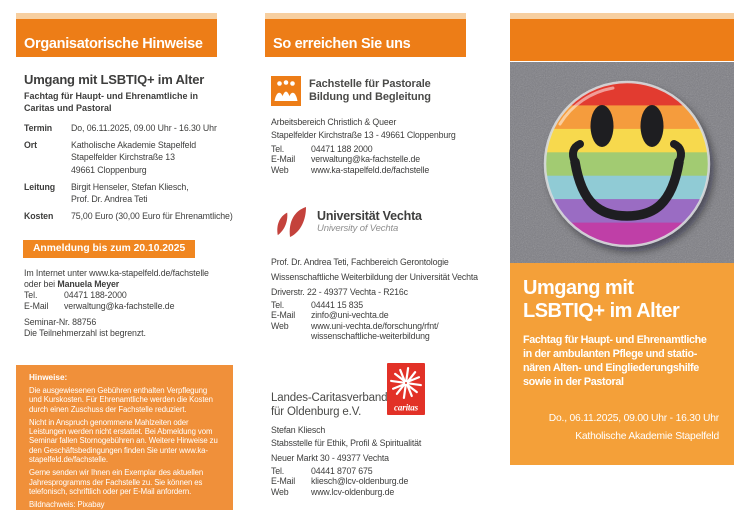  What do you see at coordinates (342, 149) in the screenshot?
I see `phone-number: 04471 188 2000` at bounding box center [342, 149].